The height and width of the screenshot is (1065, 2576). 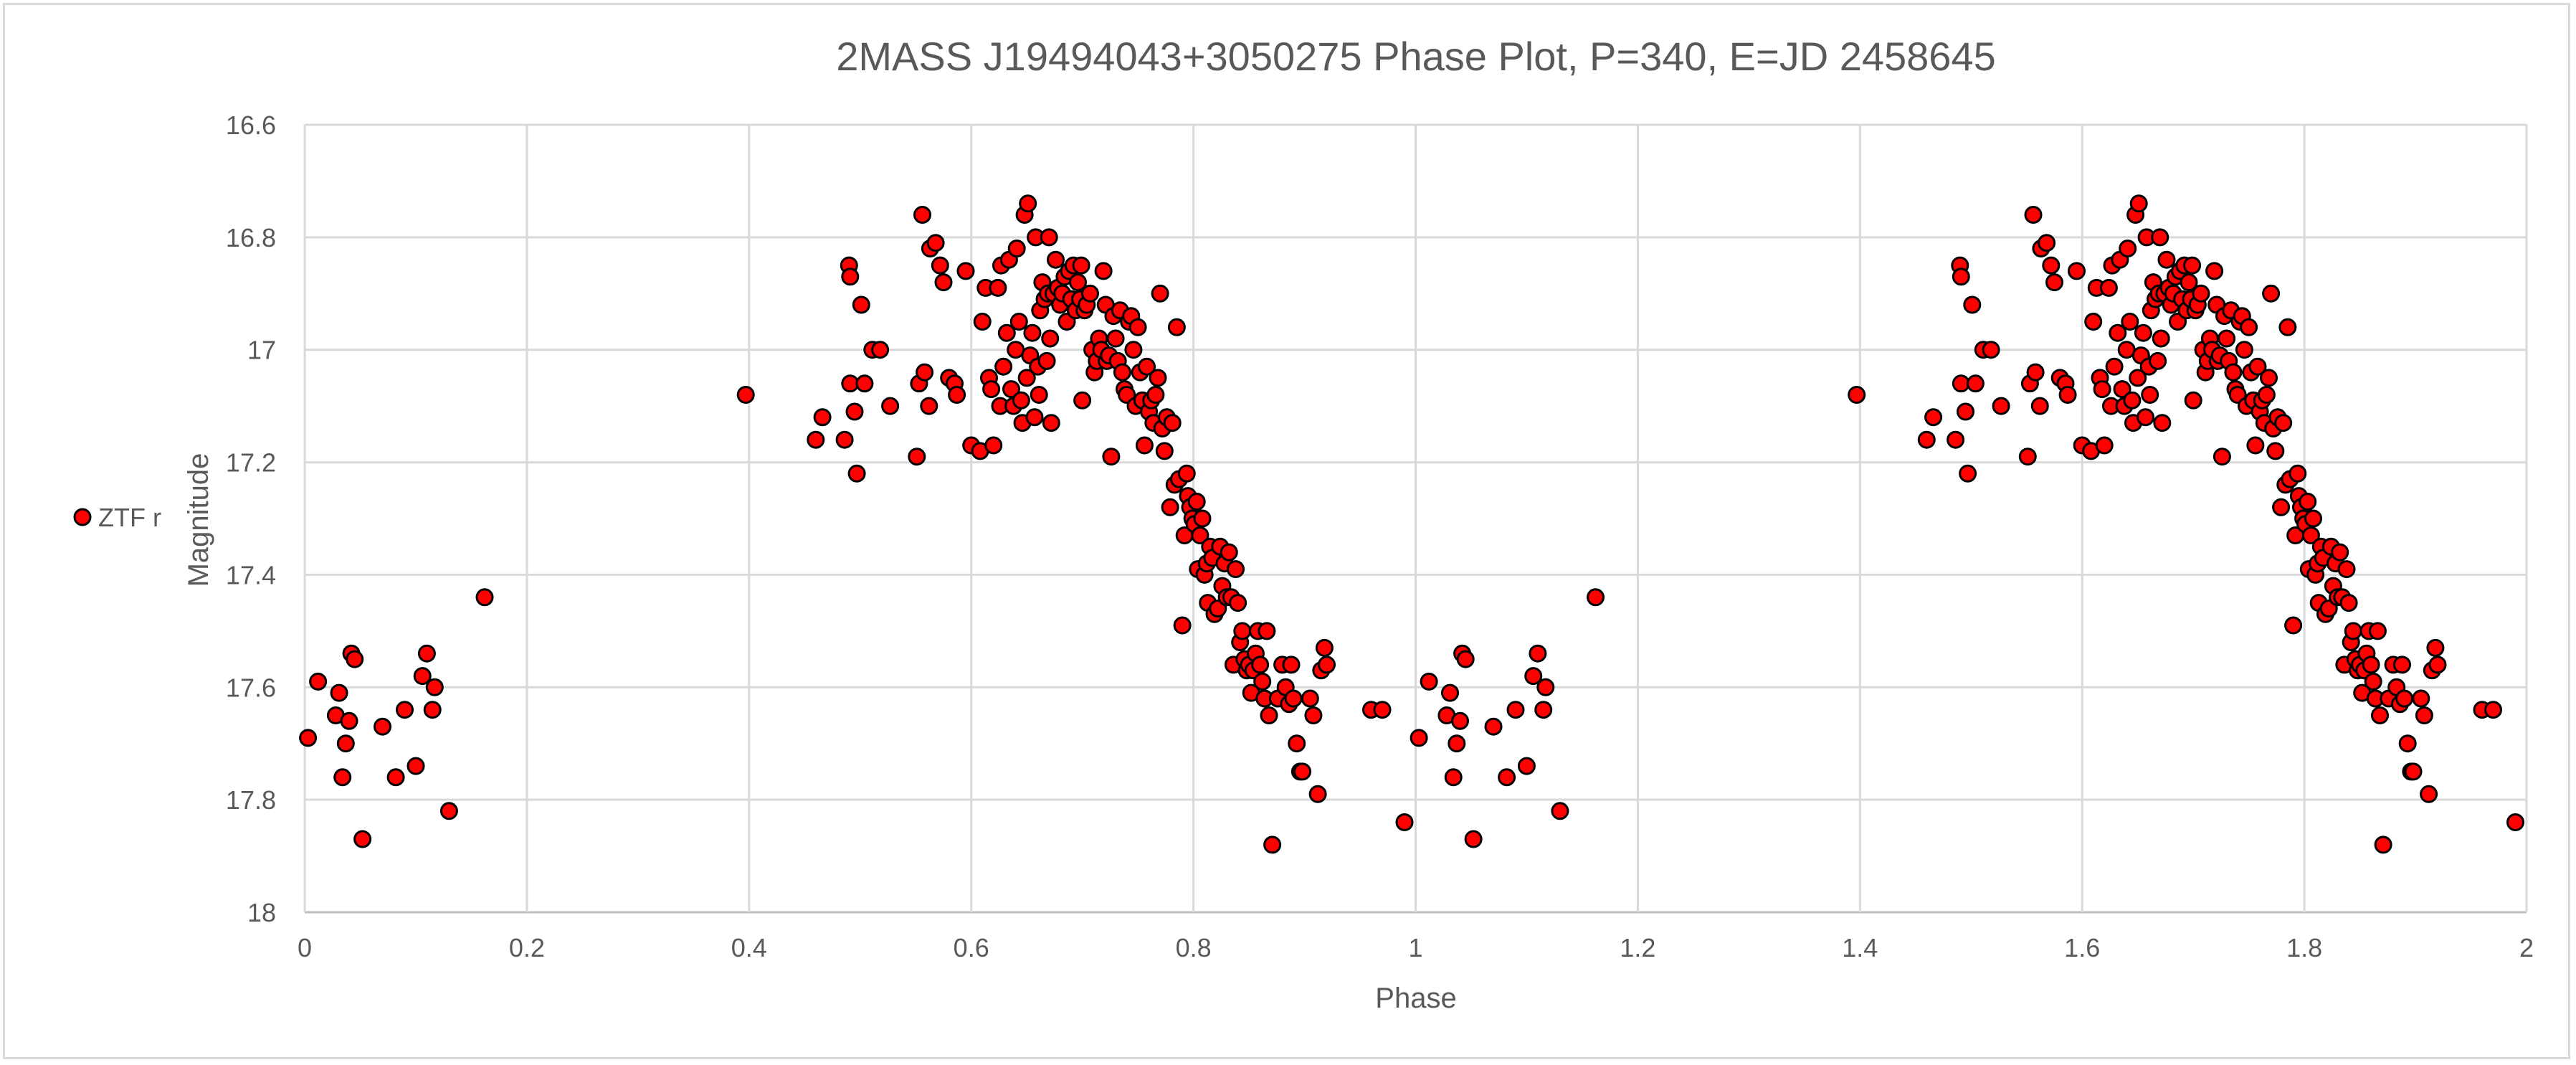 What do you see at coordinates (251, 463) in the screenshot?
I see `y-tick-label: 17.2` at bounding box center [251, 463].